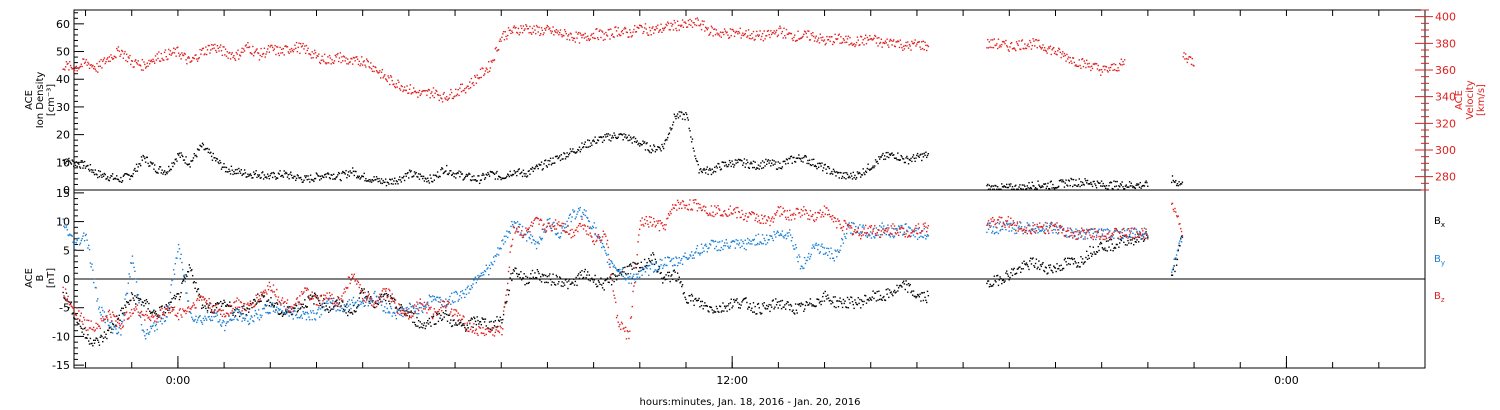 The width and height of the screenshot is (1500, 410). What do you see at coordinates (1286, 380) in the screenshot?
I see `x-tick-label: 0:00` at bounding box center [1286, 380].